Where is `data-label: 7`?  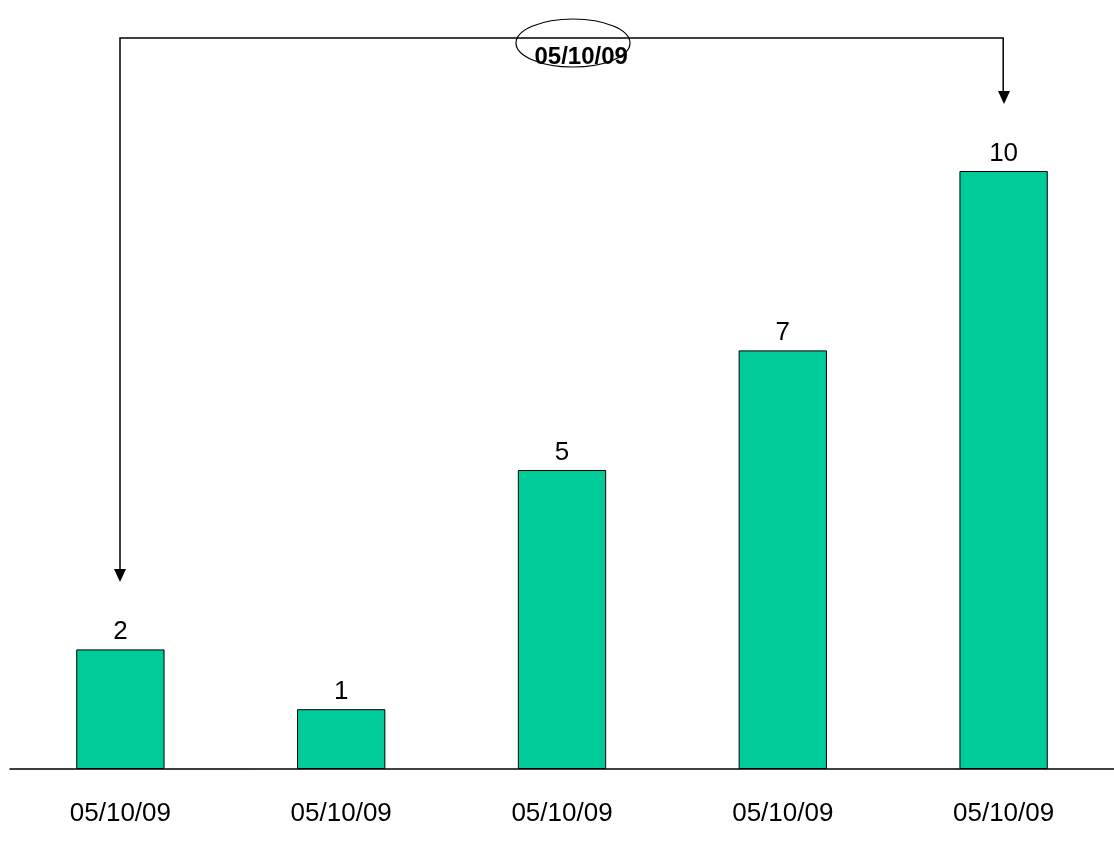
data-label: 7 is located at coordinates (783, 331).